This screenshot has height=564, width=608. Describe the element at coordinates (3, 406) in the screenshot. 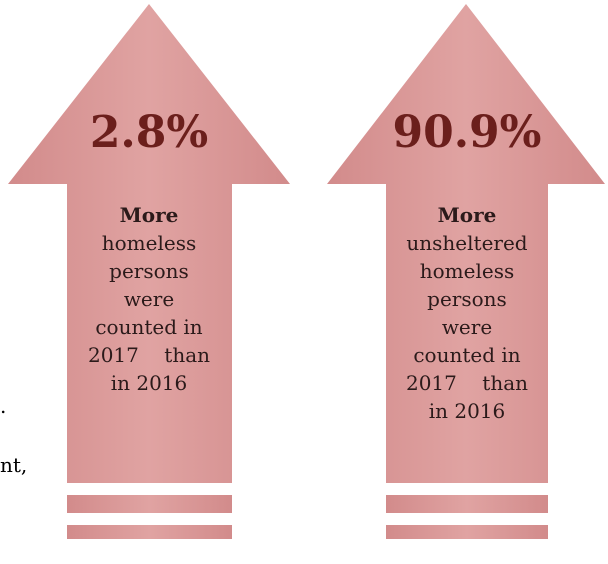

I see `edge-fragment-period: .` at that location.